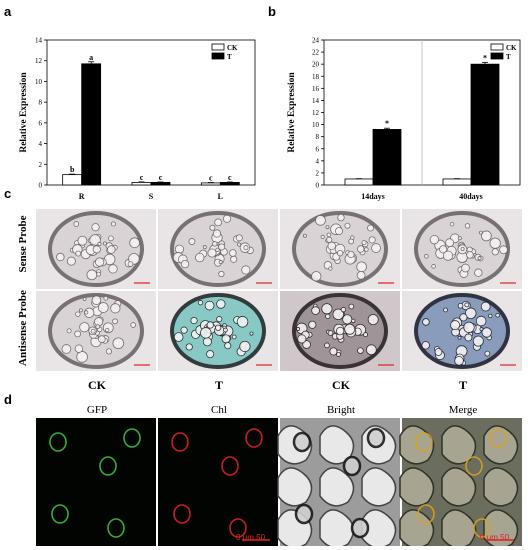  Describe the element at coordinates (316, 53) in the screenshot. I see `y-tick-label: 22` at that location.